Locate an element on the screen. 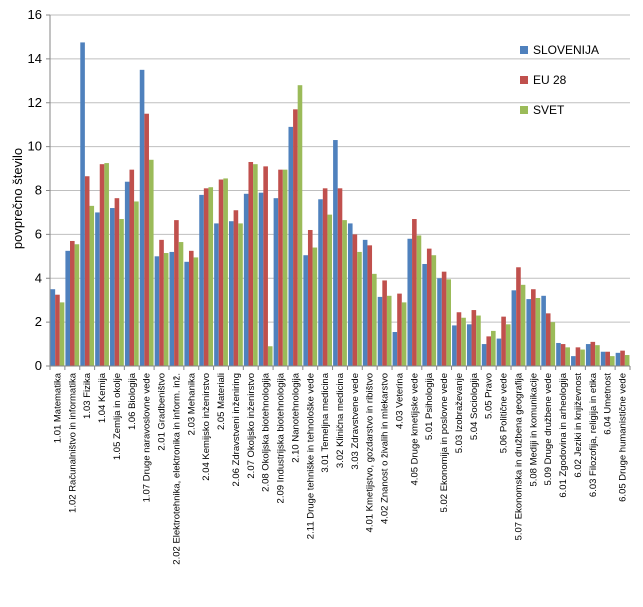  legend-label: SVET is located at coordinates (549, 110).